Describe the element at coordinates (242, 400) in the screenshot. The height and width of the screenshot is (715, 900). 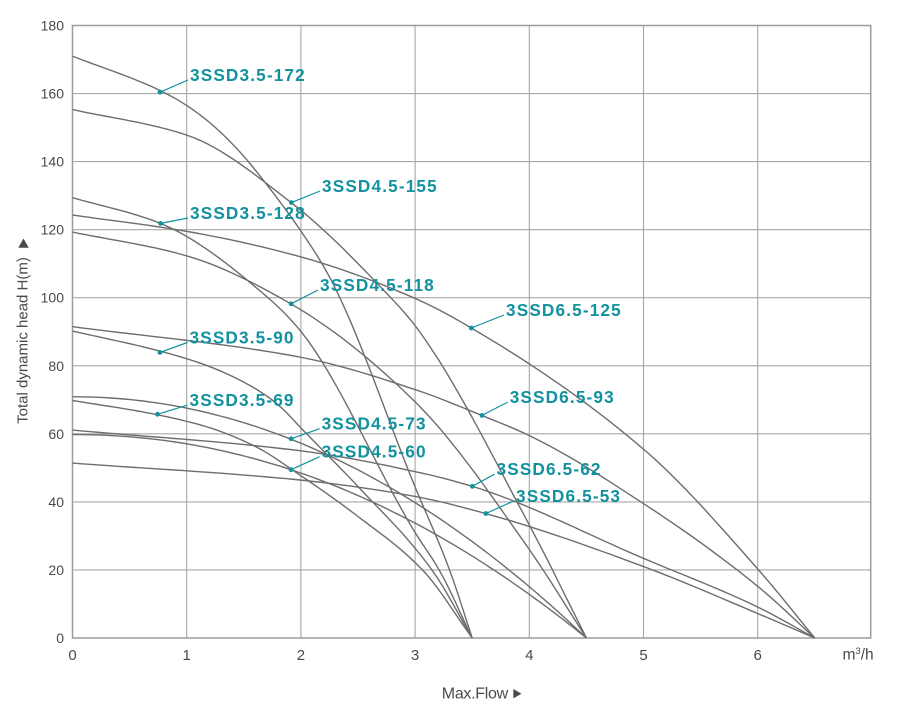
I see `svg-text: 3SSD3.5-69` at that location.